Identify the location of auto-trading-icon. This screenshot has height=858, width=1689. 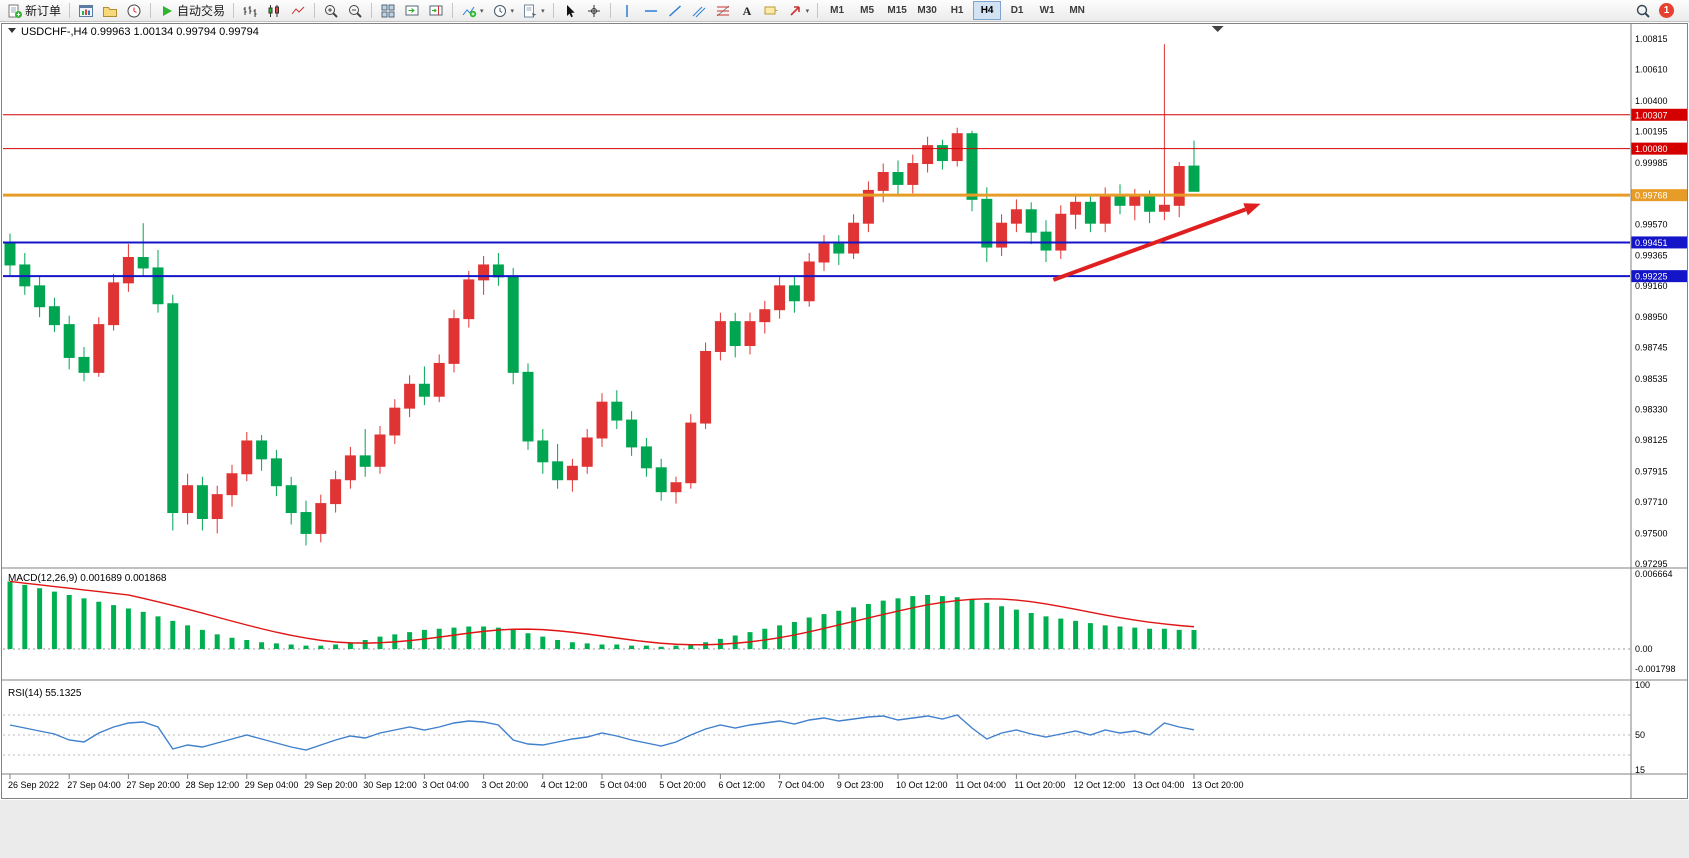
(167, 11).